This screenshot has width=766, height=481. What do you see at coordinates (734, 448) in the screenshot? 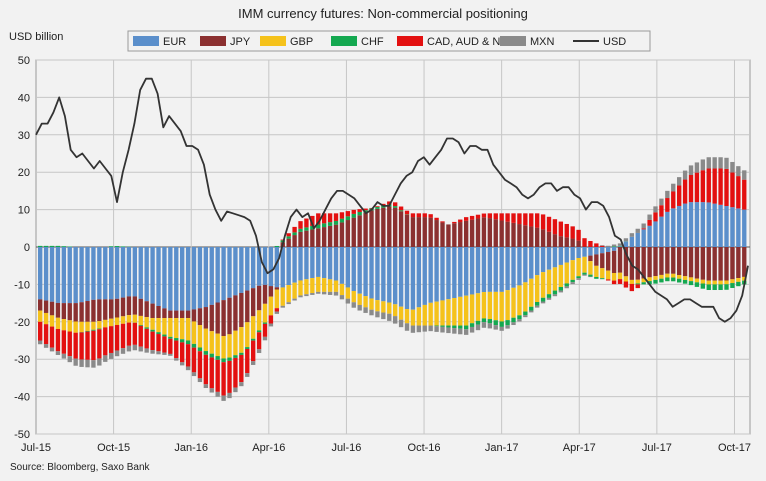
I see `x-tick-label: Oct-17` at bounding box center [734, 448].